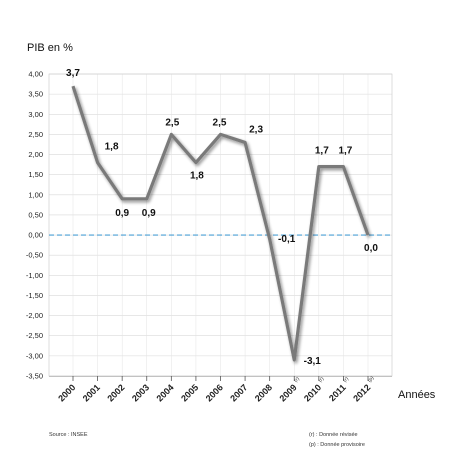 The image size is (450, 460). I want to click on data-label-2006: 2,5, so click(220, 122).